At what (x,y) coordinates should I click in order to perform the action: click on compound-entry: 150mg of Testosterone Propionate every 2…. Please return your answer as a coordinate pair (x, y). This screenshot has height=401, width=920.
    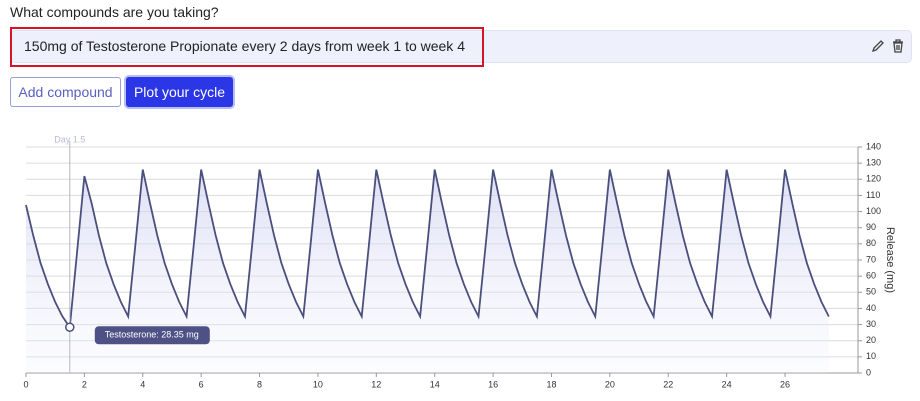
    Looking at the image, I should click on (244, 46).